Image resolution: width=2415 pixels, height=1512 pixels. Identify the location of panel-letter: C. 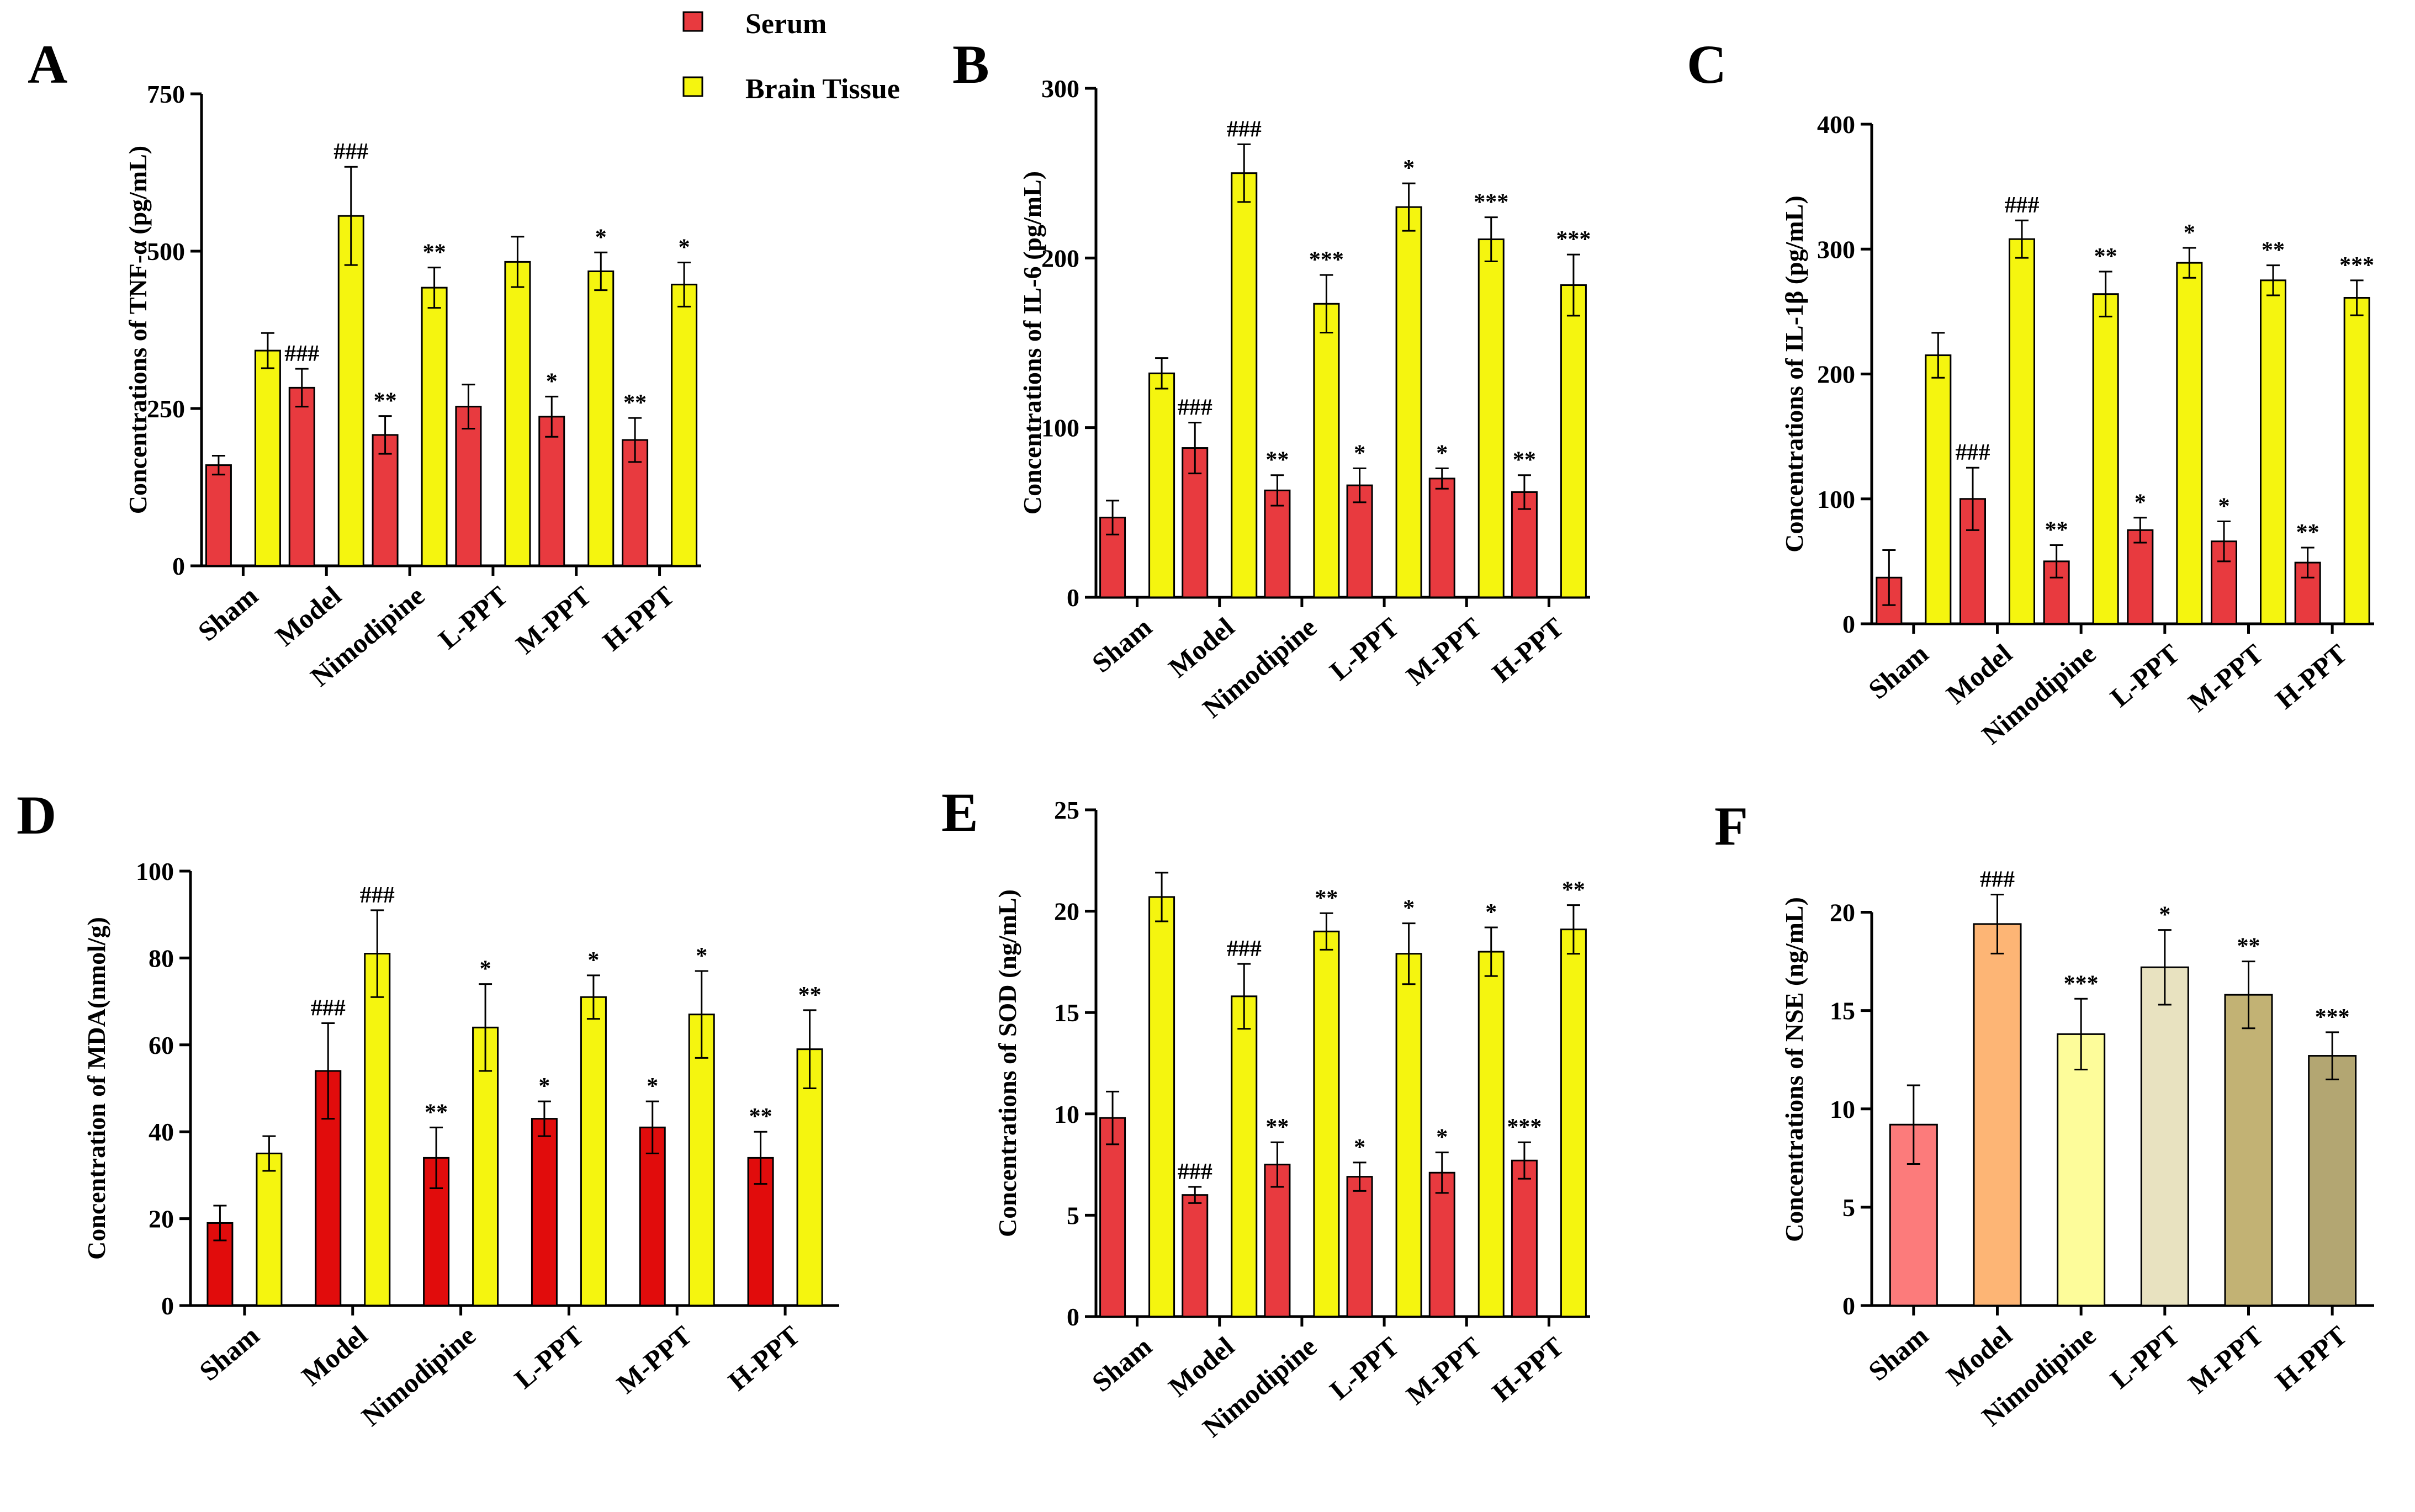
(1707, 64).